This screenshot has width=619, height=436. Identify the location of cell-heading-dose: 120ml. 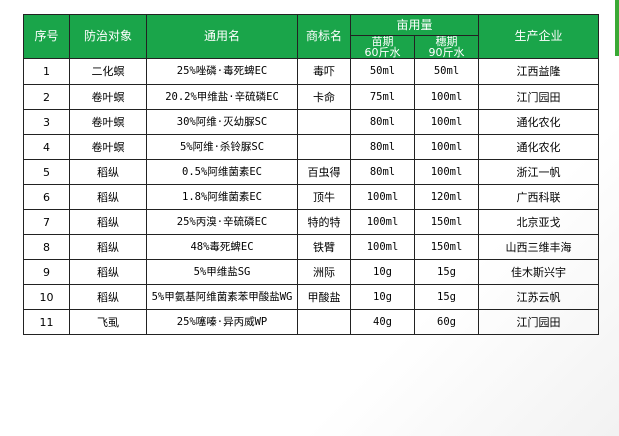
(446, 197).